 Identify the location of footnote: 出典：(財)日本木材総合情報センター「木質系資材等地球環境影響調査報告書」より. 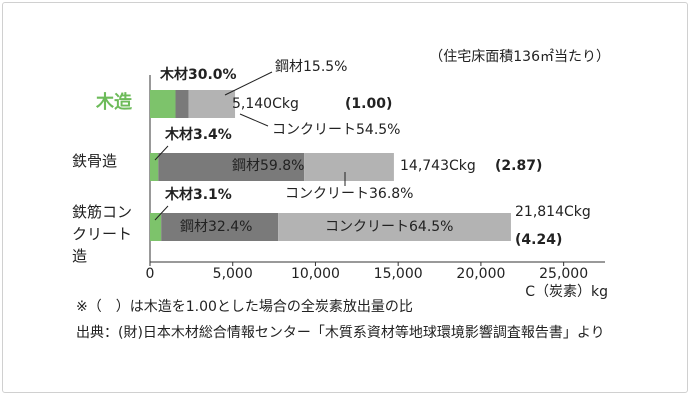
(340, 333).